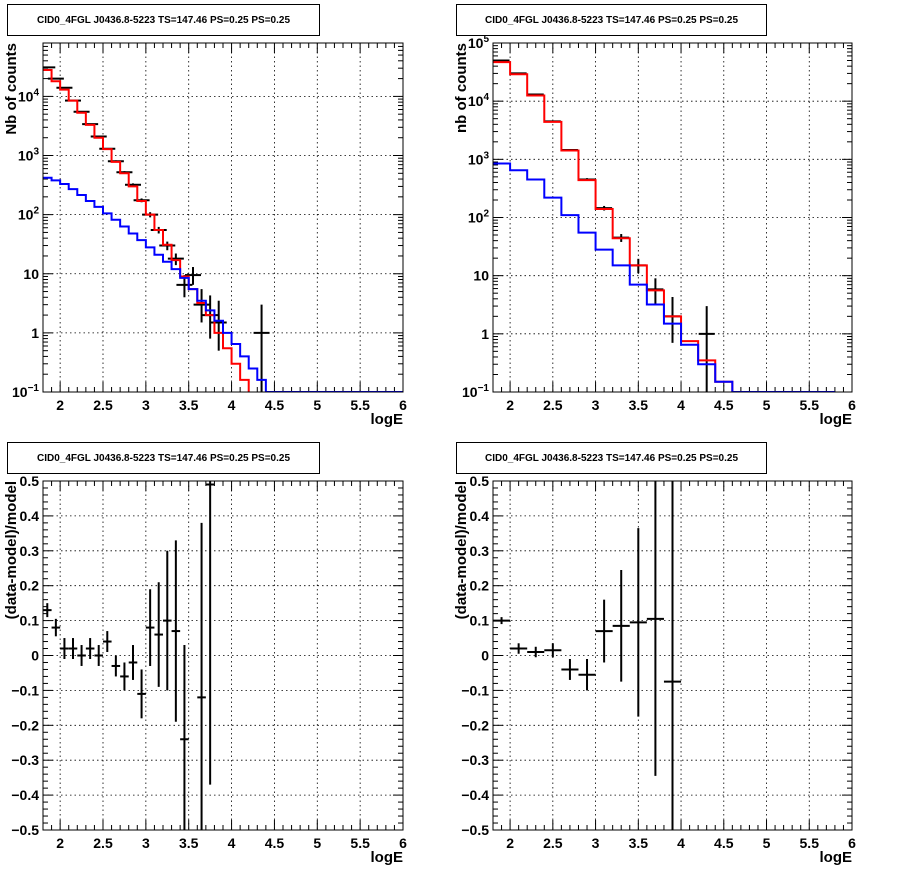 Image resolution: width=898 pixels, height=875 pixels. What do you see at coordinates (461, 88) in the screenshot?
I see `y-axis-label: nb of counts` at bounding box center [461, 88].